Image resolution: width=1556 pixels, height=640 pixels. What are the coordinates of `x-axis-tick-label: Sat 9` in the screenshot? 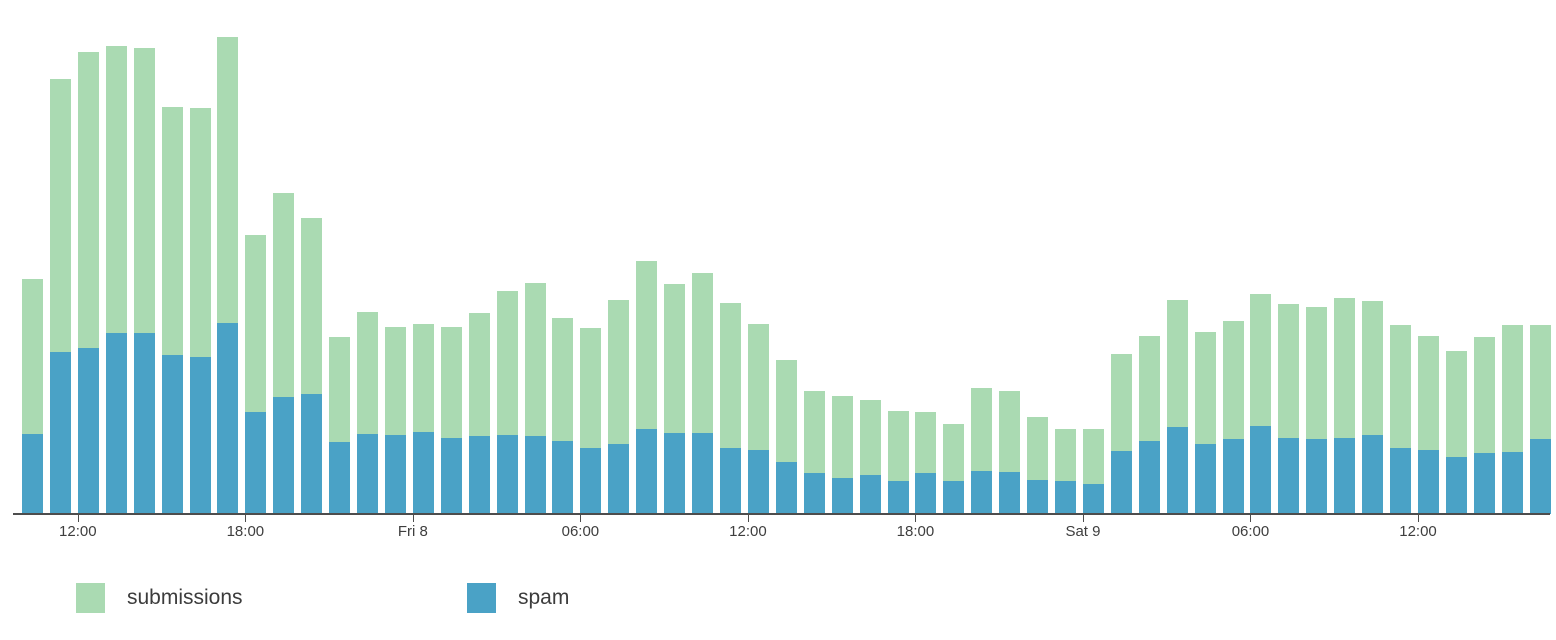 It's located at (1083, 531).